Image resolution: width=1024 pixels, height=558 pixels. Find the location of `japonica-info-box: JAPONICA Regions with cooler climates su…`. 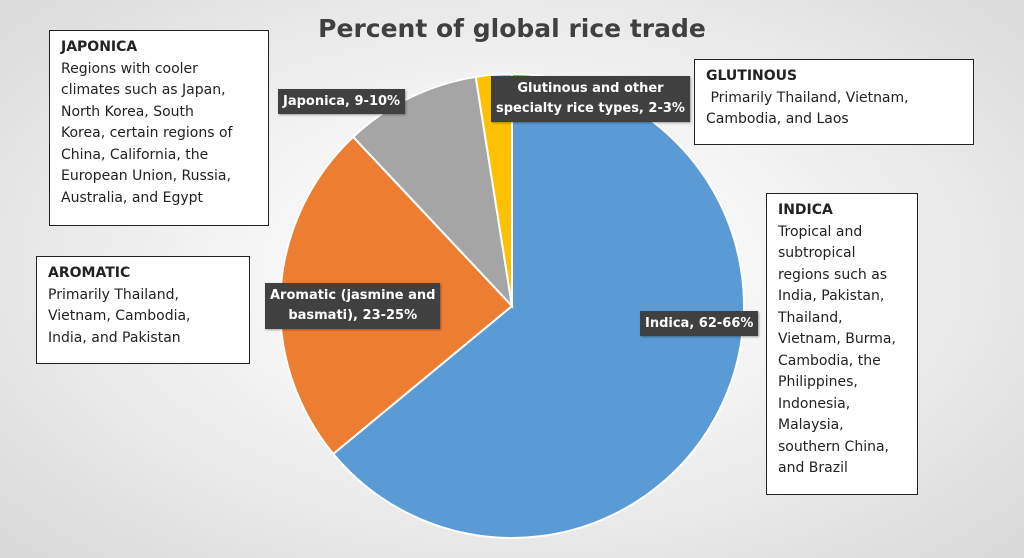

japonica-info-box: JAPONICA Regions with cooler climates su… is located at coordinates (159, 128).